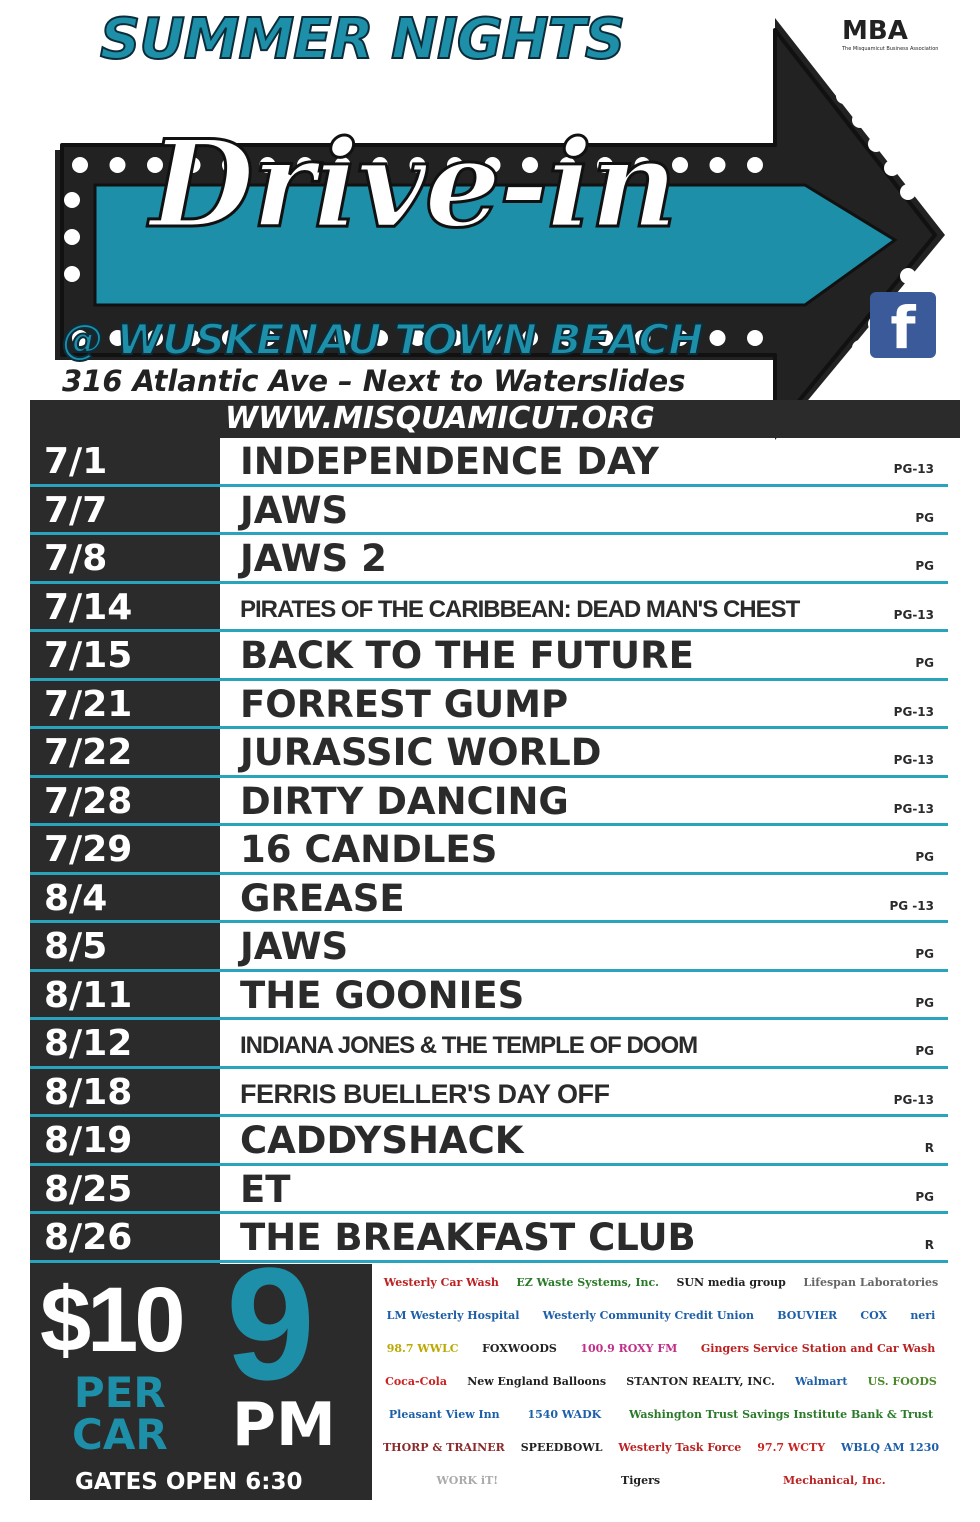 The image size is (980, 1522). I want to click on sponsor-logo: Lifespan Laboratories, so click(871, 1282).